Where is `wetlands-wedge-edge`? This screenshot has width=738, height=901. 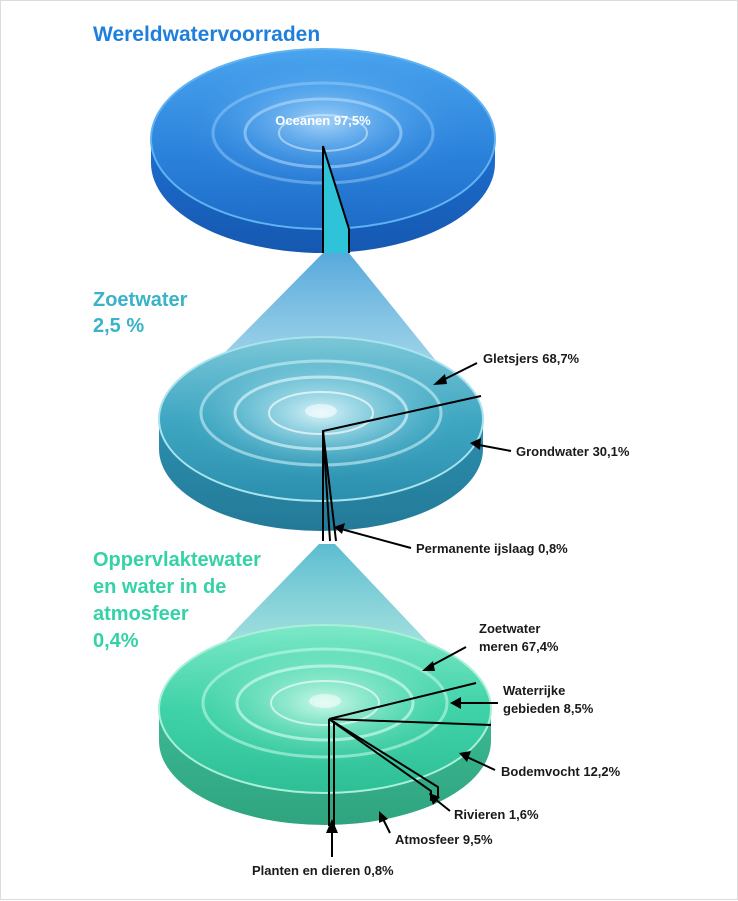
wetlands-wedge-edge is located at coordinates (410, 722).